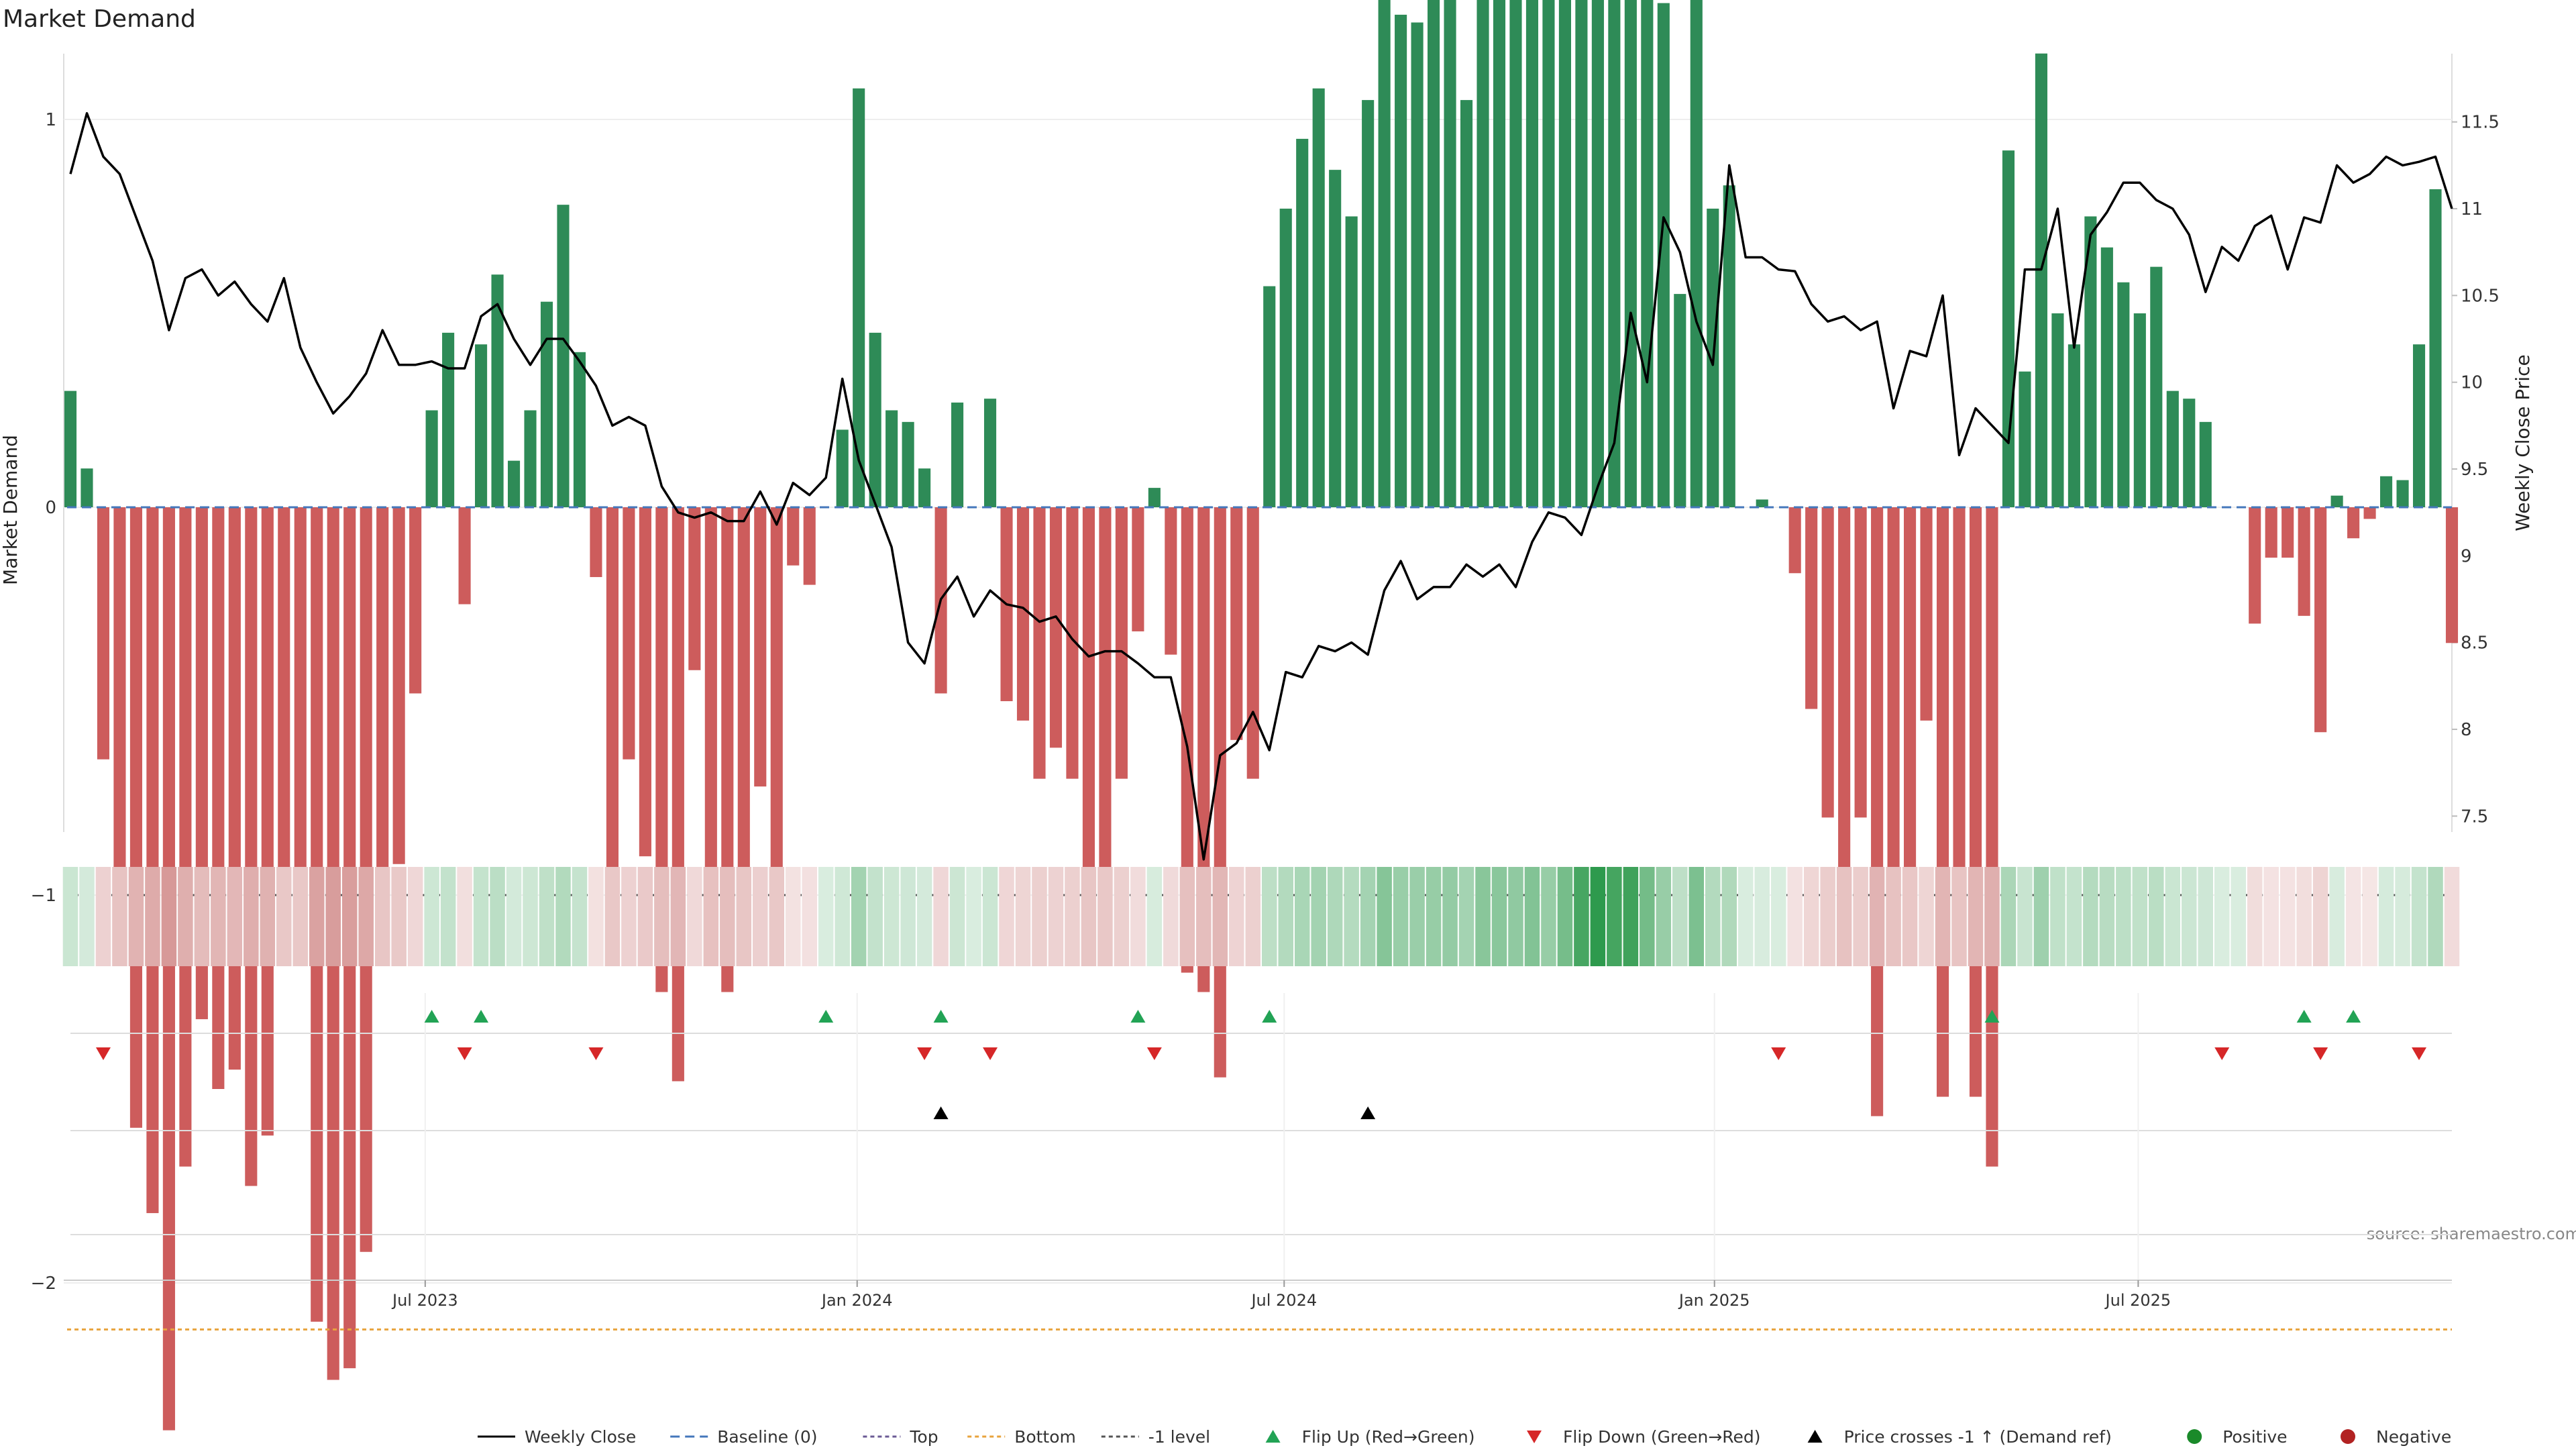  Describe the element at coordinates (1534, 1437) in the screenshot. I see `legend-swatch-flip-down` at that location.